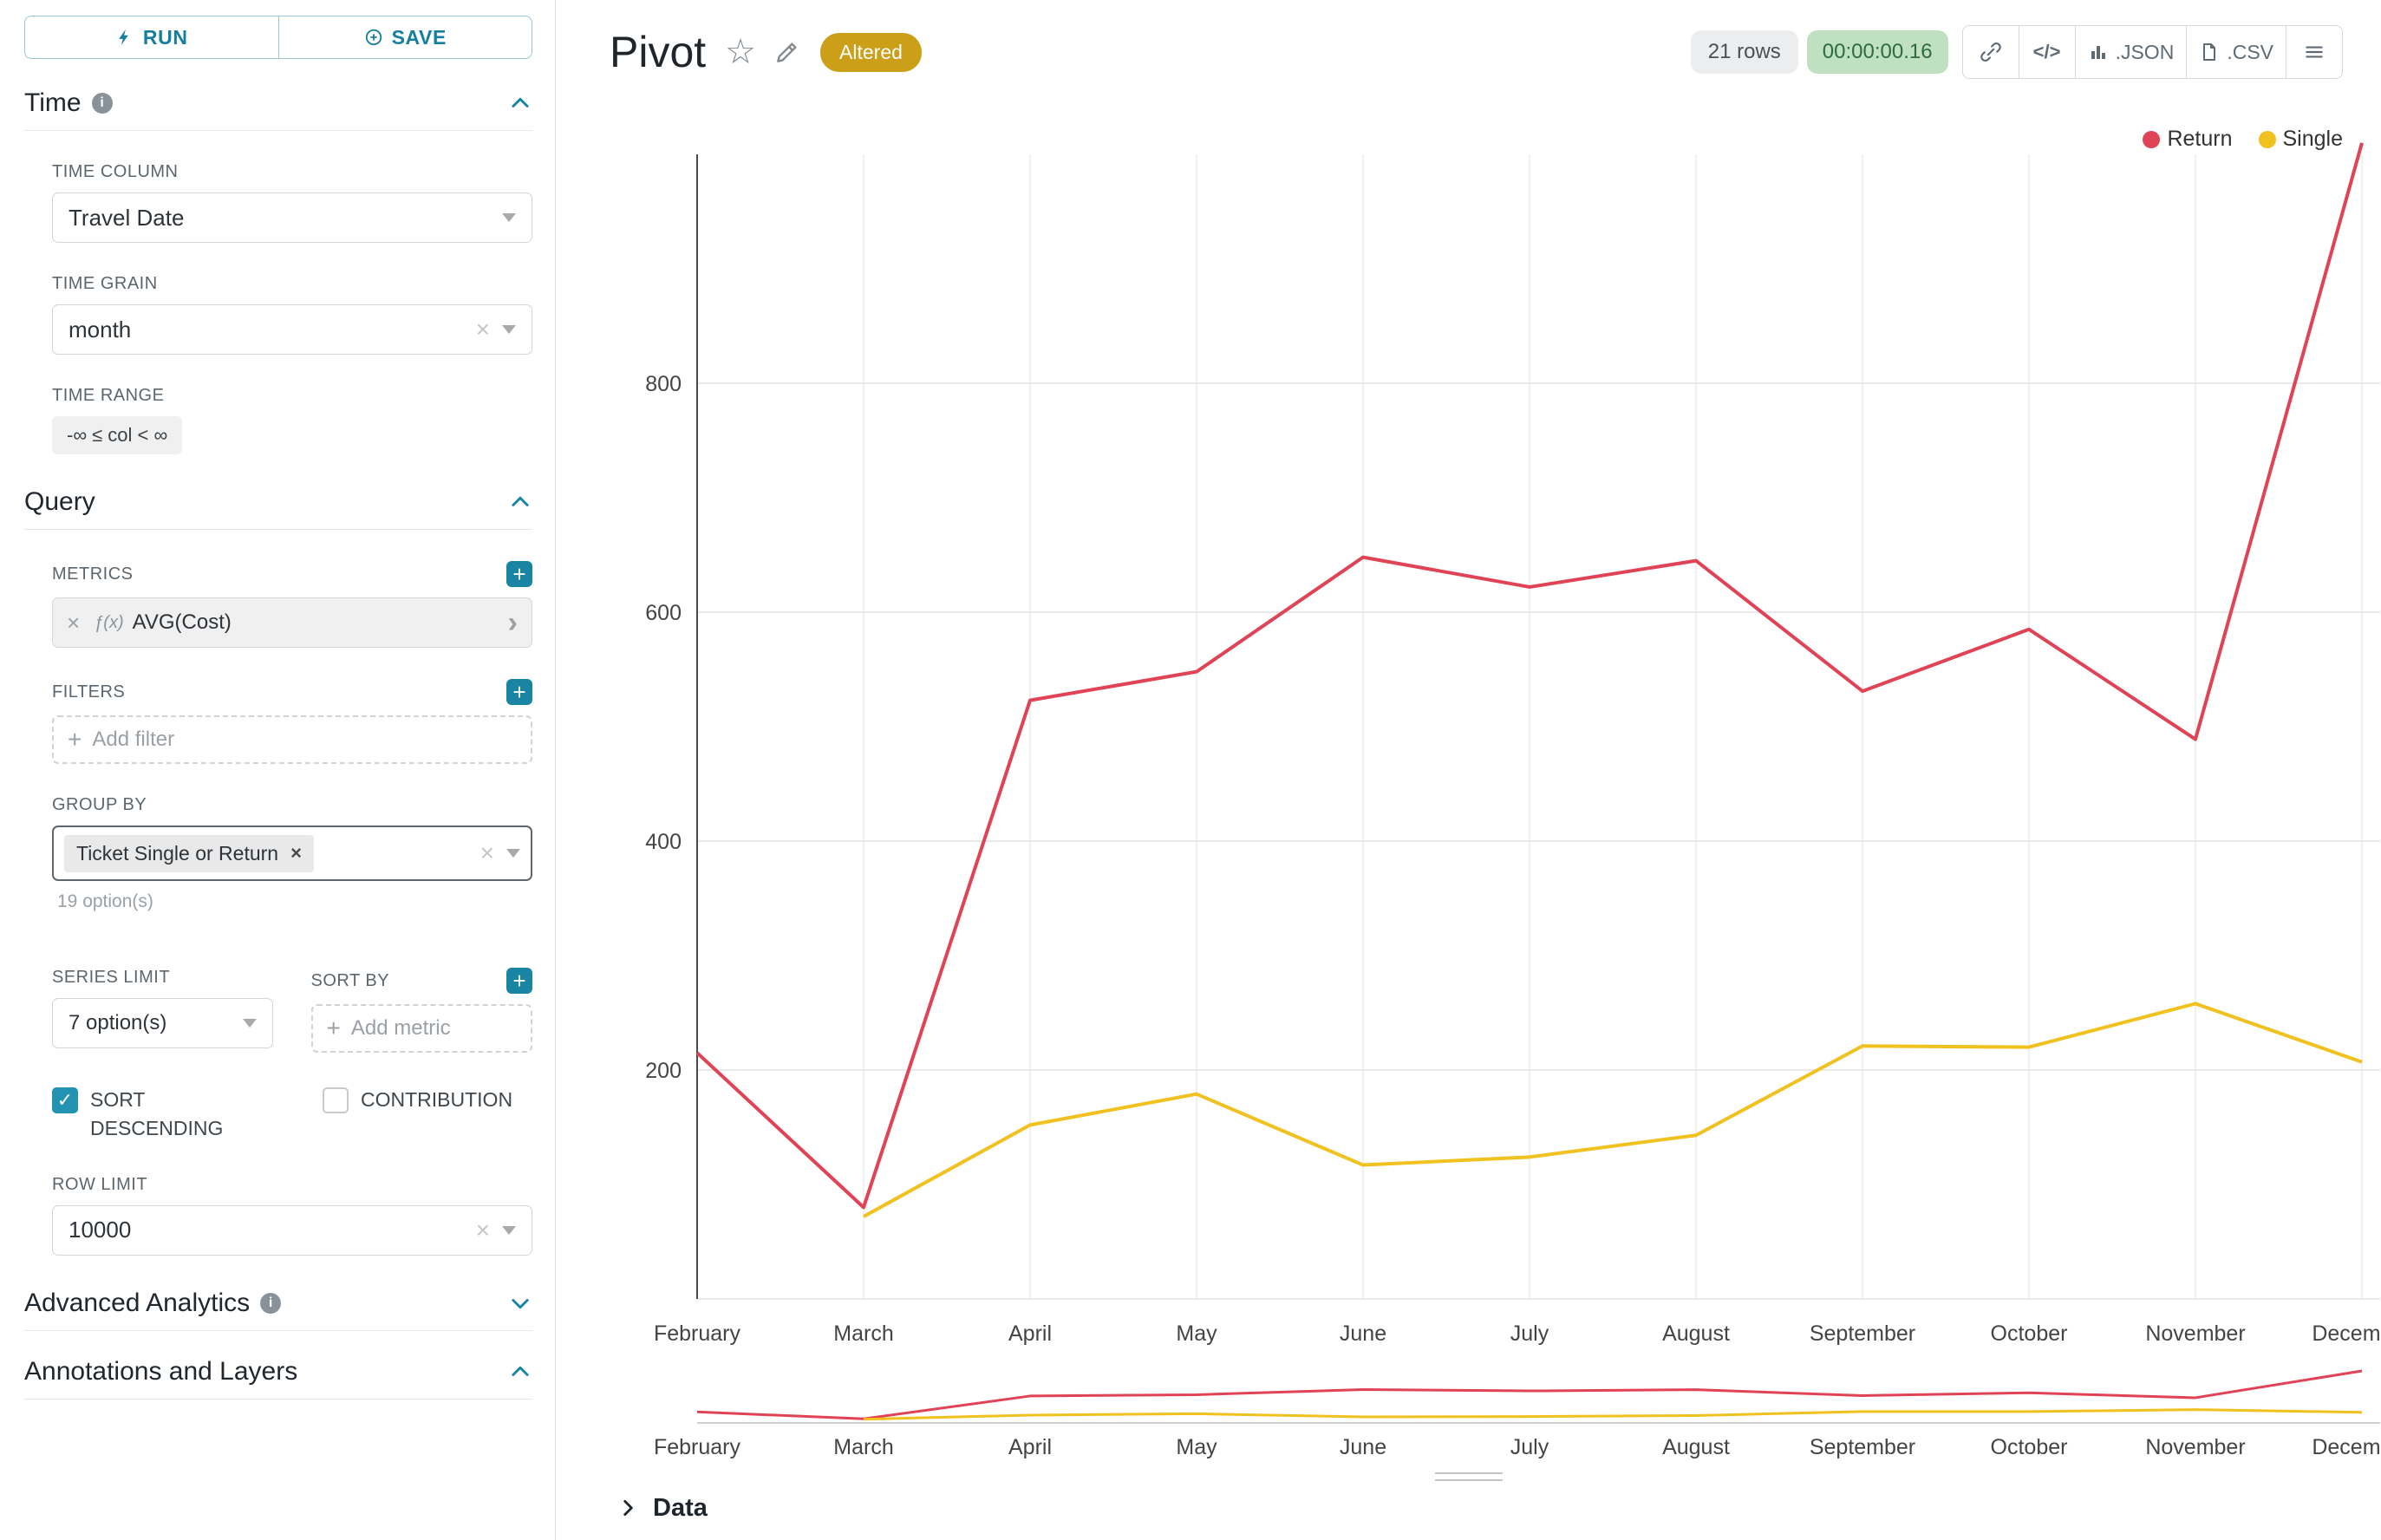  I want to click on query-timer-badge: 00:00:00.16, so click(1877, 52).